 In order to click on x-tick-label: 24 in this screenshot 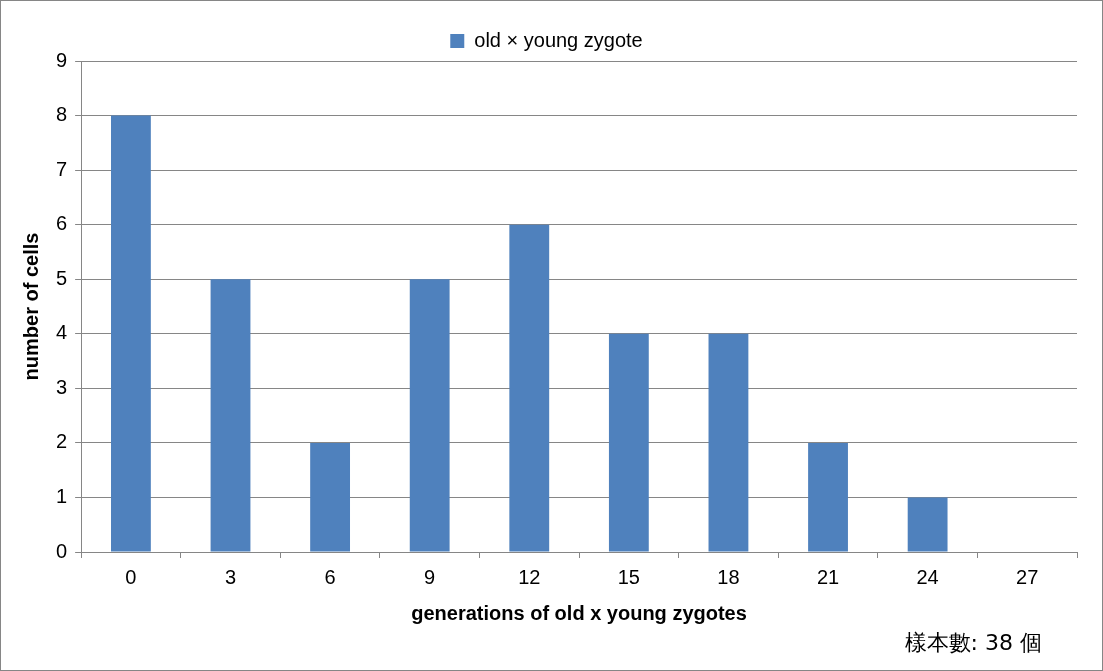, I will do `click(927, 576)`.